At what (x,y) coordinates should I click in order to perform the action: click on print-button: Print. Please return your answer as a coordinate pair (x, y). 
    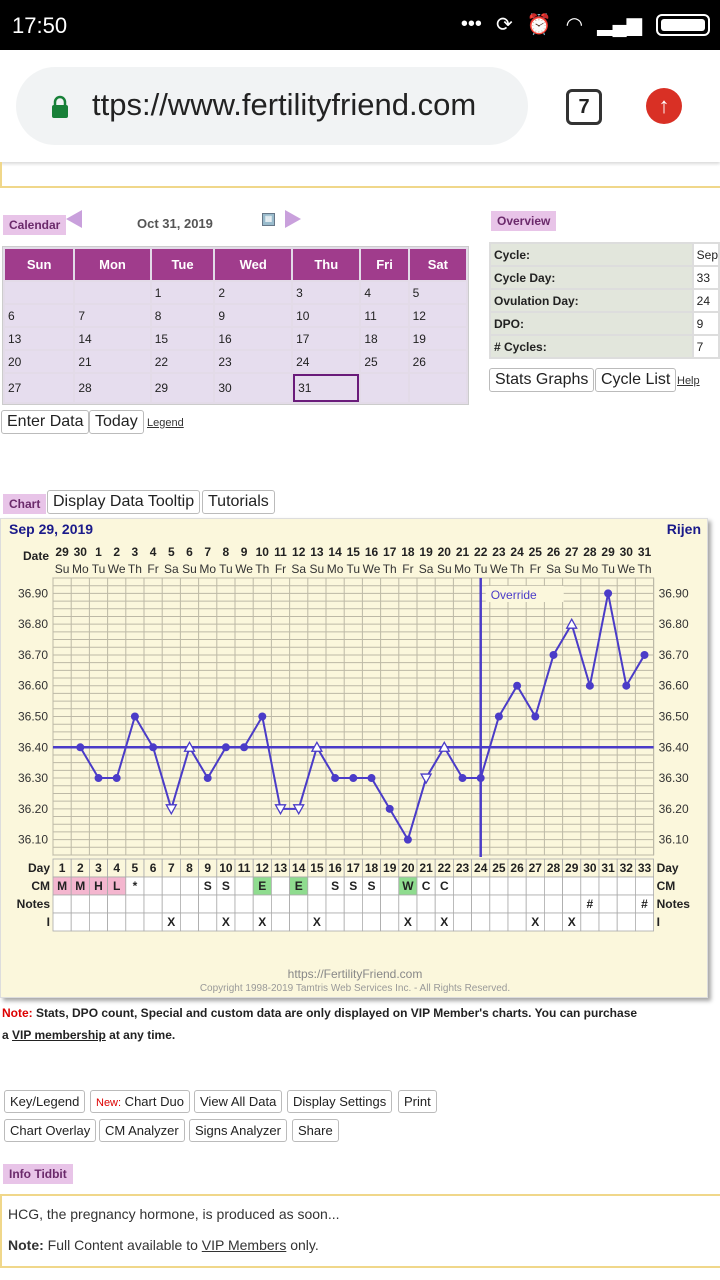
    Looking at the image, I should click on (417, 1101).